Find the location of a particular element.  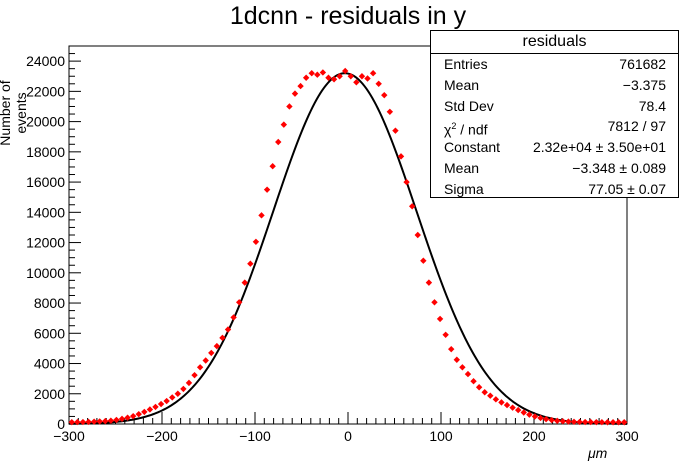

x-tick-label: 200 is located at coordinates (534, 436).